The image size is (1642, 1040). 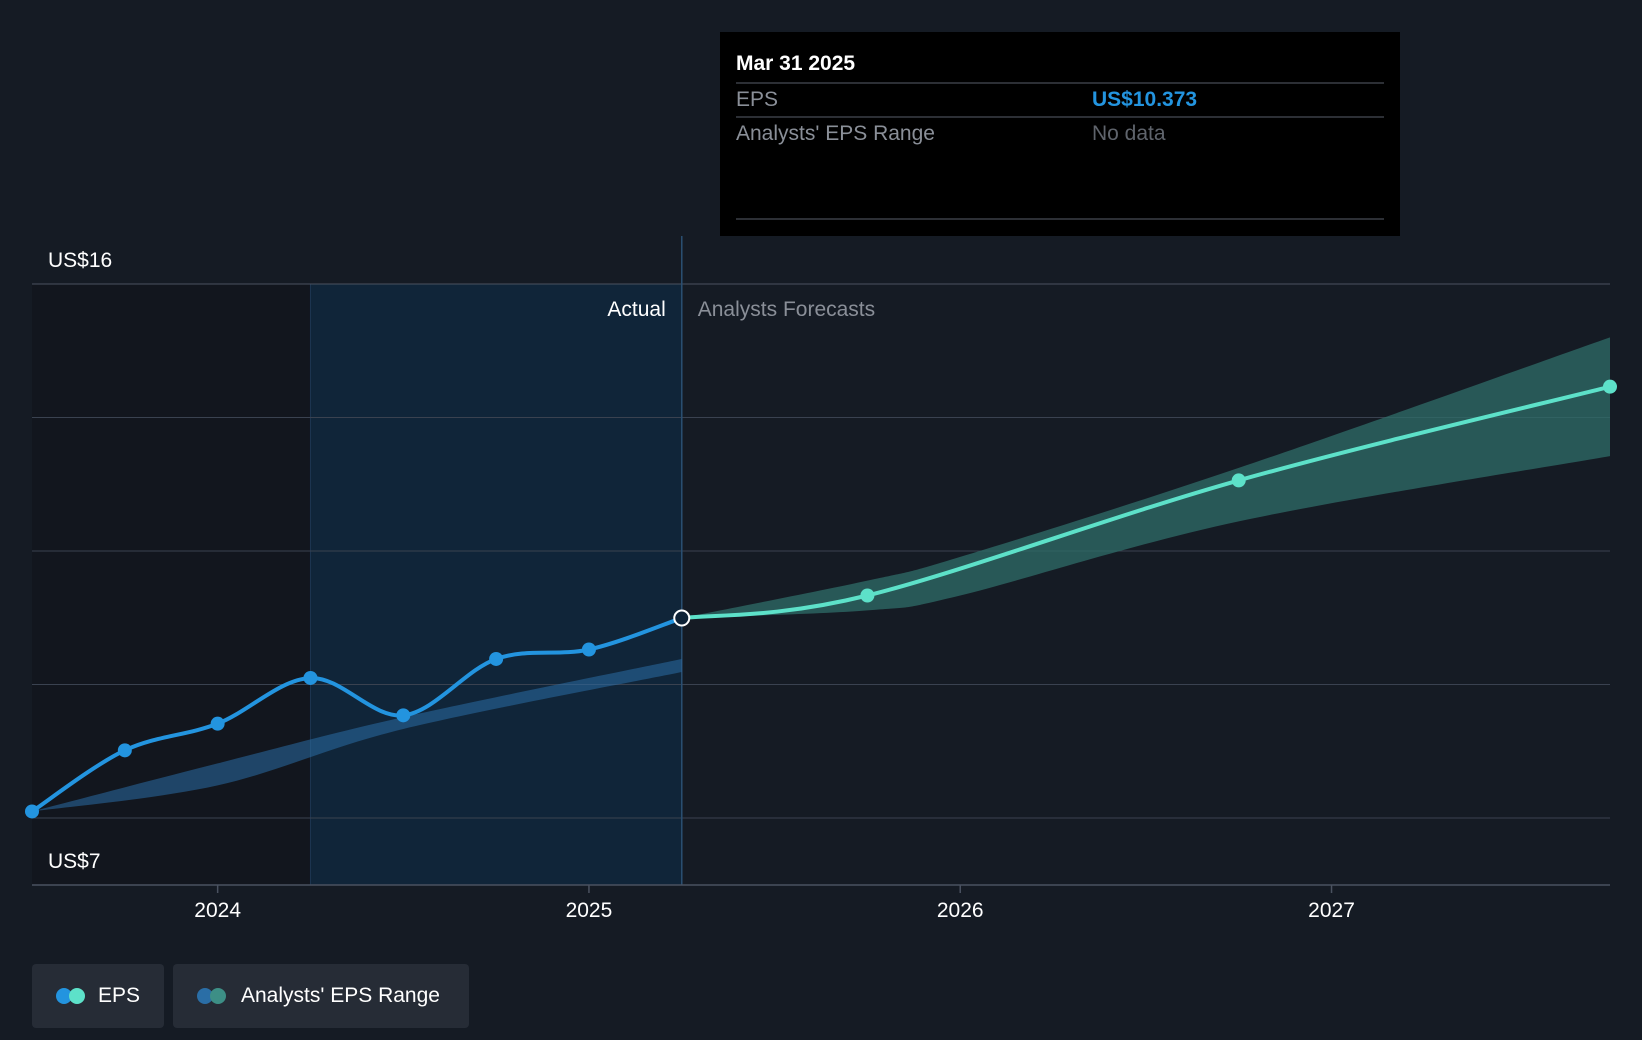 I want to click on selected-point, so click(x=682, y=618).